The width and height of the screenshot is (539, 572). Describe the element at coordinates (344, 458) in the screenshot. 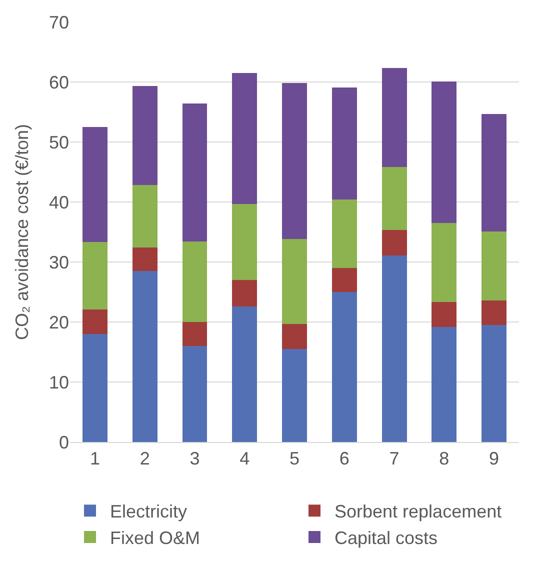

I see `x-tick-label: 6` at that location.